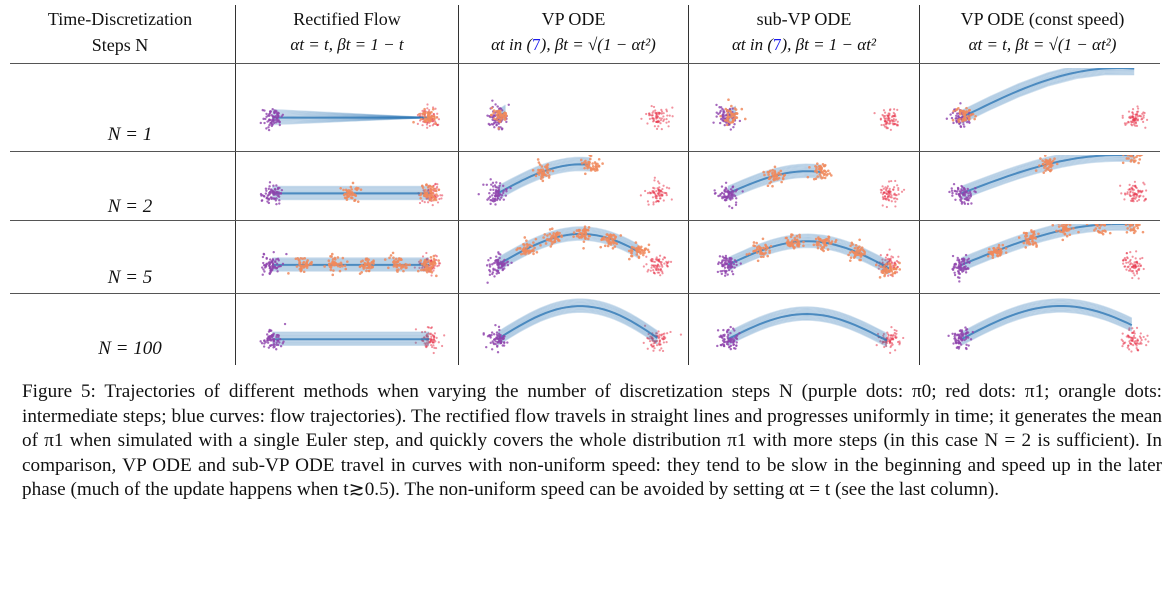 This screenshot has width=1175, height=589. Describe the element at coordinates (1046, 322) in the screenshot. I see `flow-trajectories` at that location.